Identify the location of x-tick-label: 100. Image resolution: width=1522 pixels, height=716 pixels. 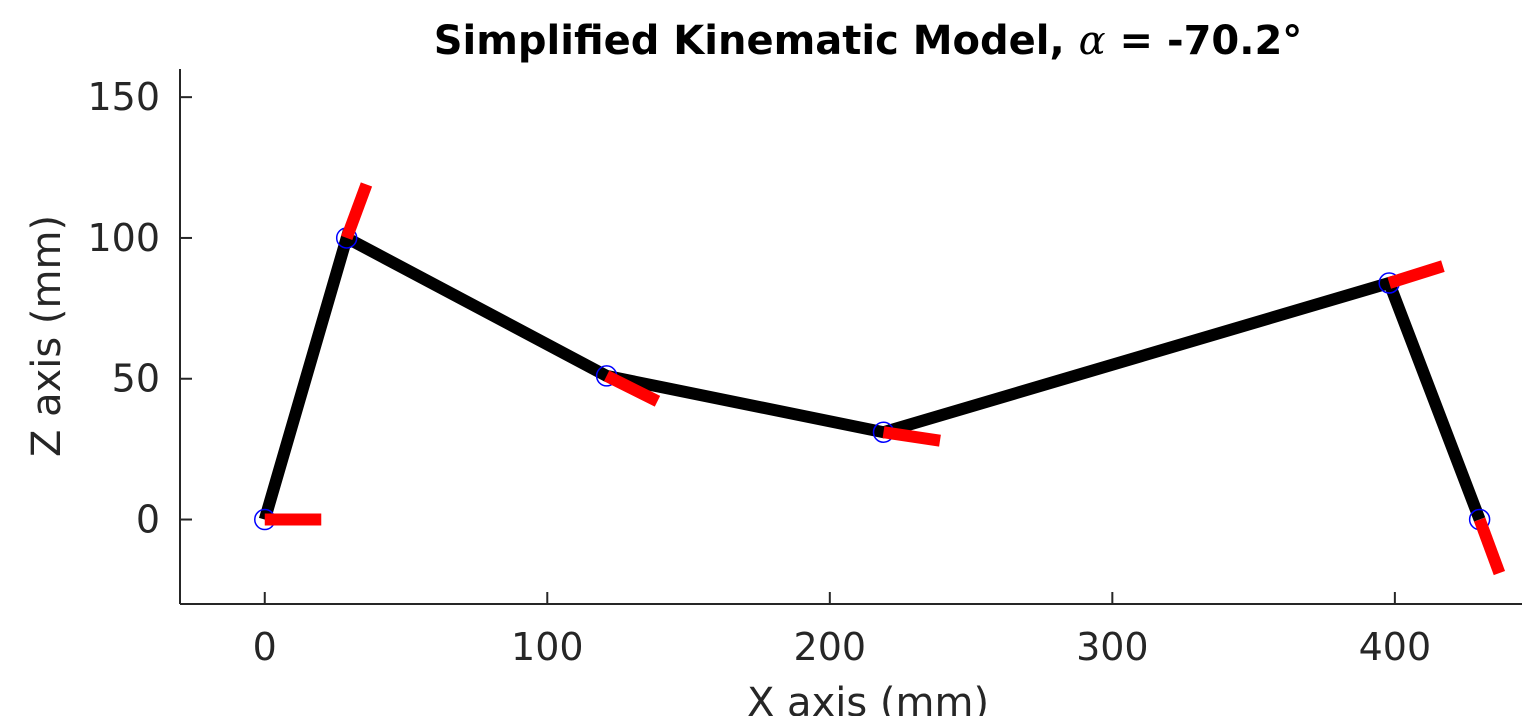
(547, 647).